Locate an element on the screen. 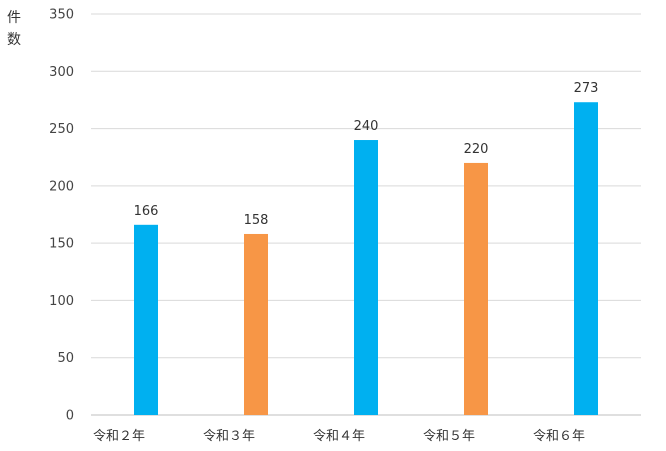 The image size is (666, 451). x-tick-label: 令和４年 is located at coordinates (339, 436).